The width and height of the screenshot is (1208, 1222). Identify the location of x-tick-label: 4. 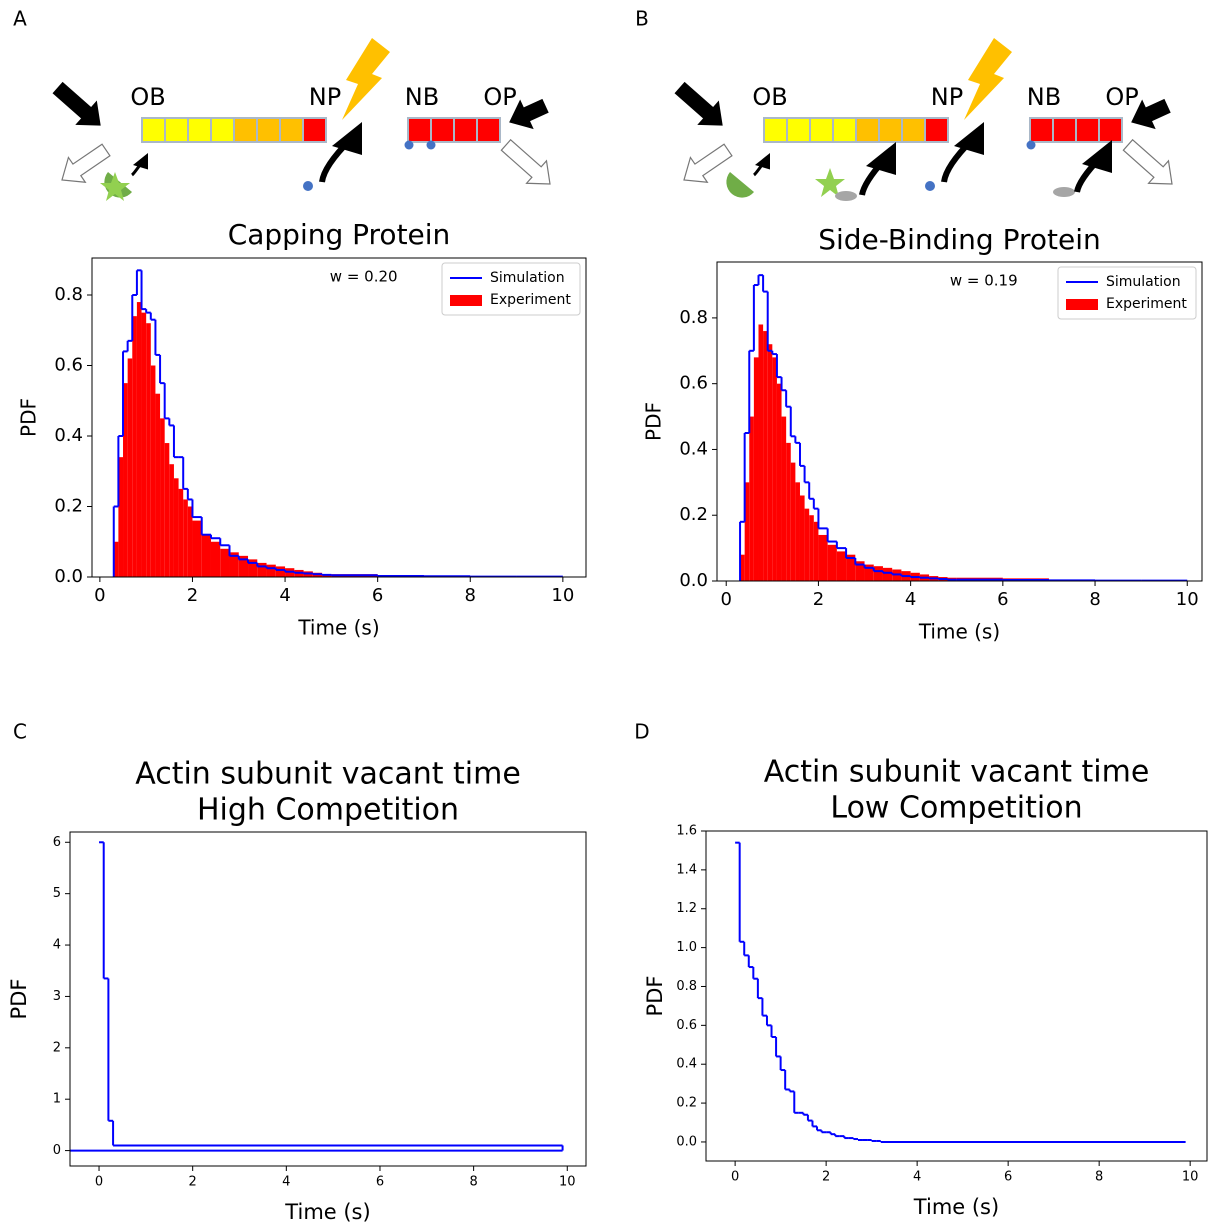
(284, 595).